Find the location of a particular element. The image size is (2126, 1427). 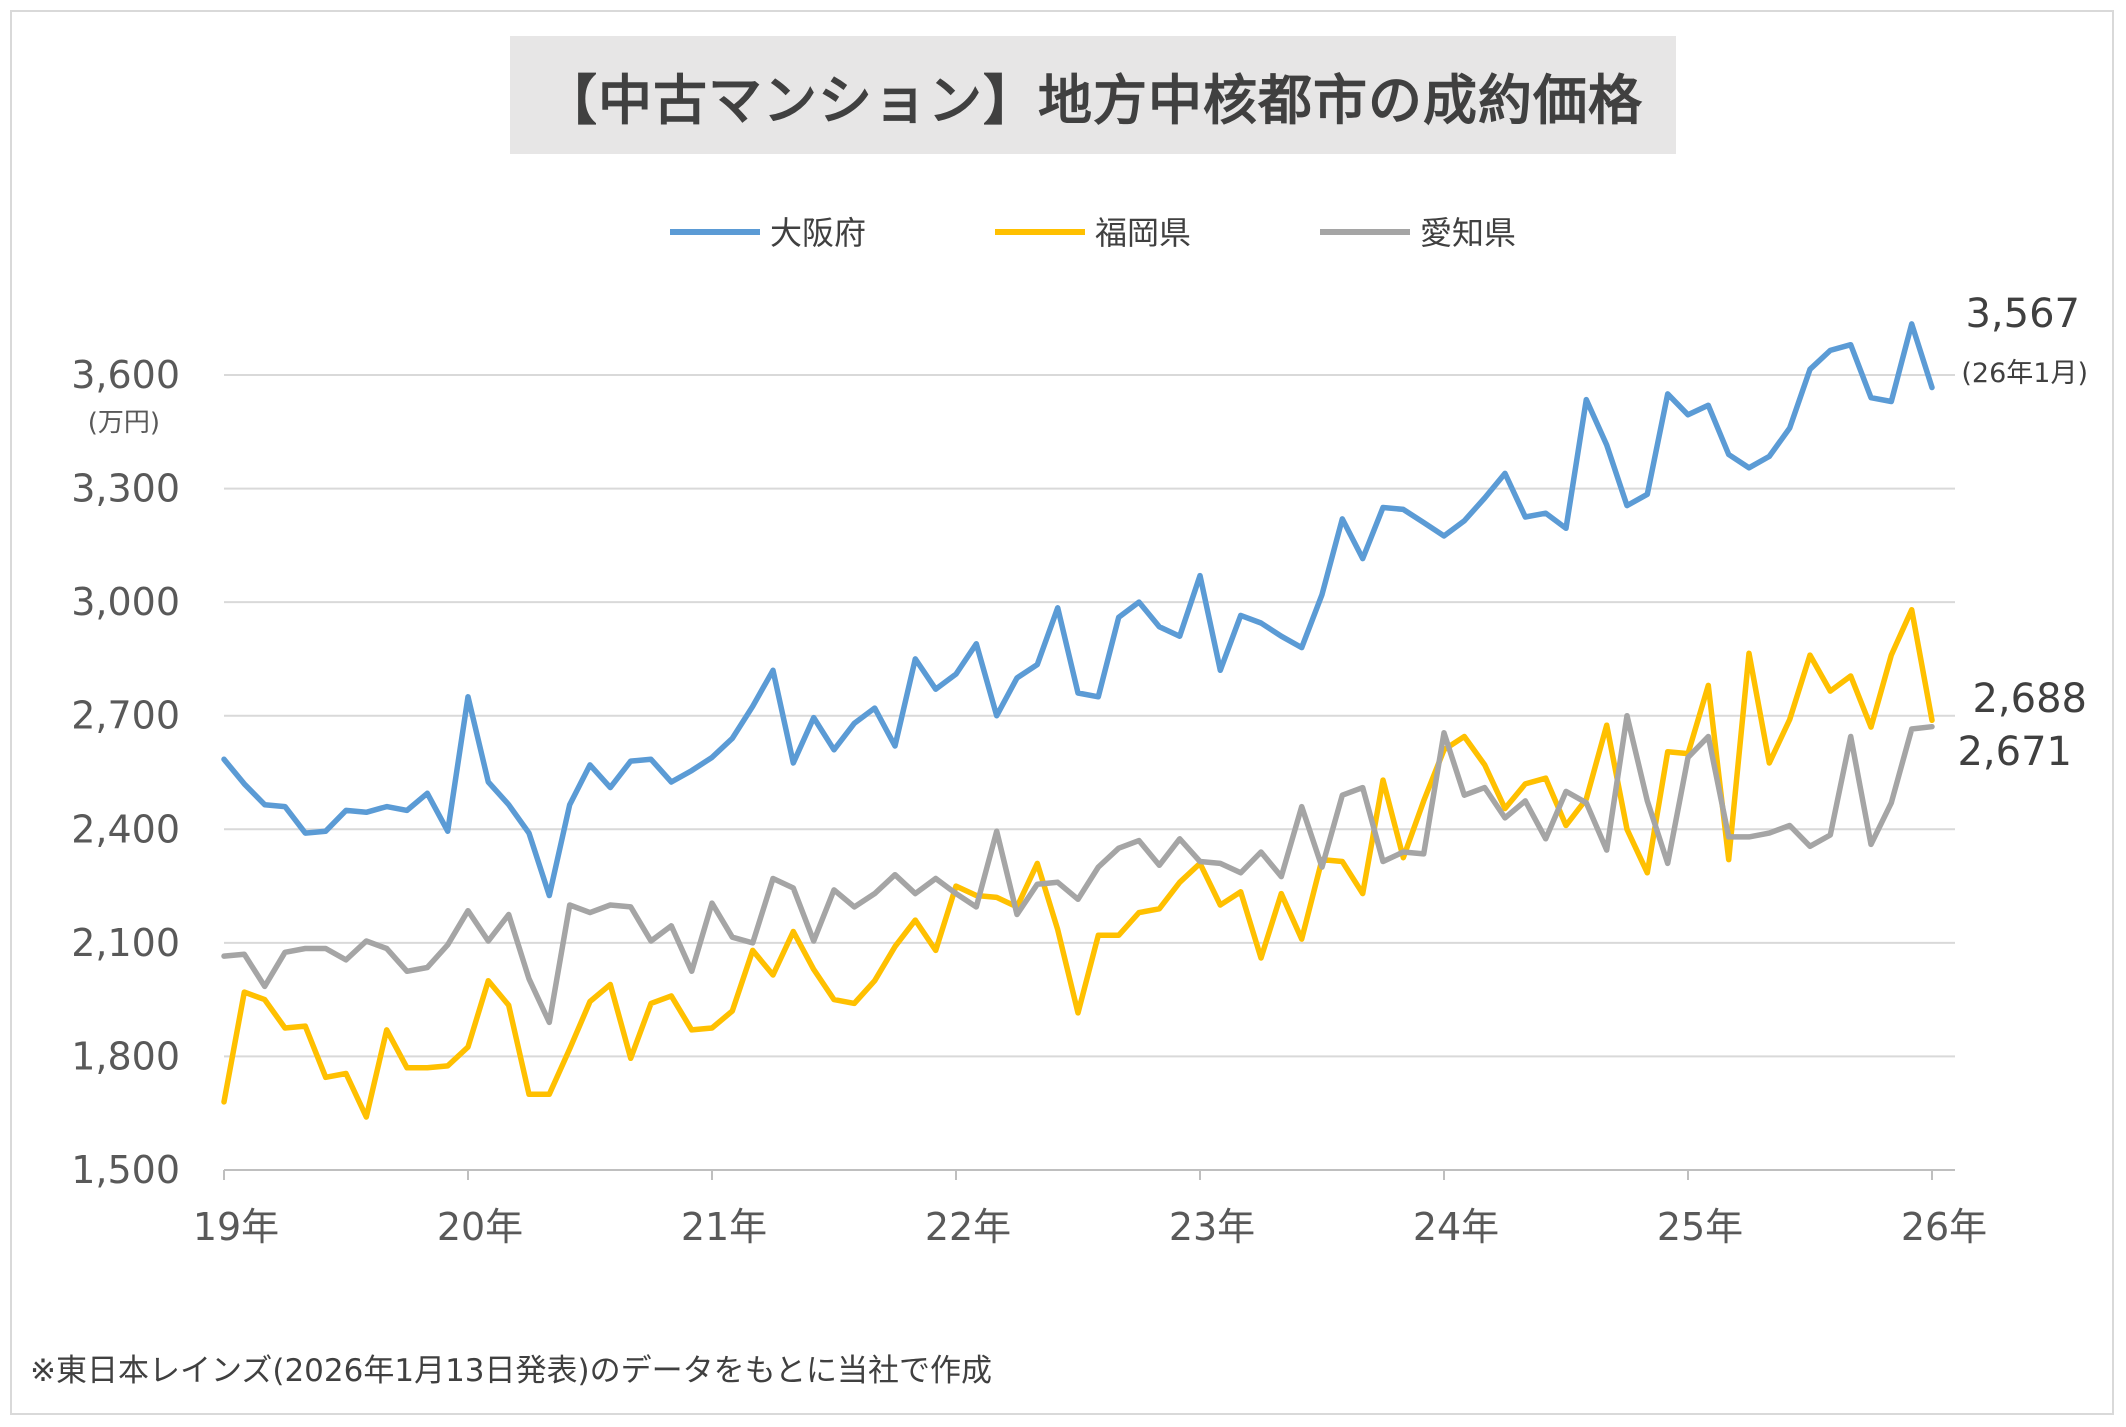

x-tick-label: 19年 is located at coordinates (236, 1227).